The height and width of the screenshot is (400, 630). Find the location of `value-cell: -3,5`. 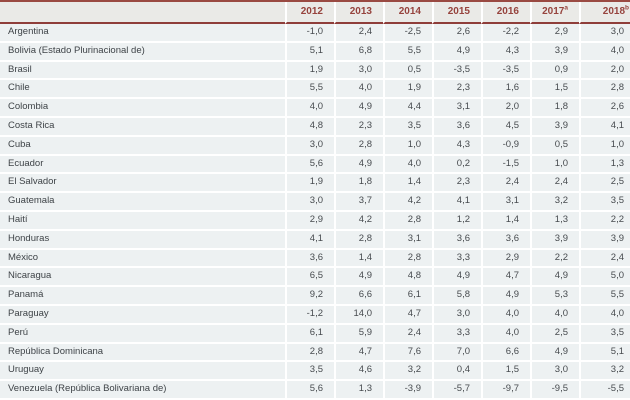

value-cell: -3,5 is located at coordinates (456, 71).